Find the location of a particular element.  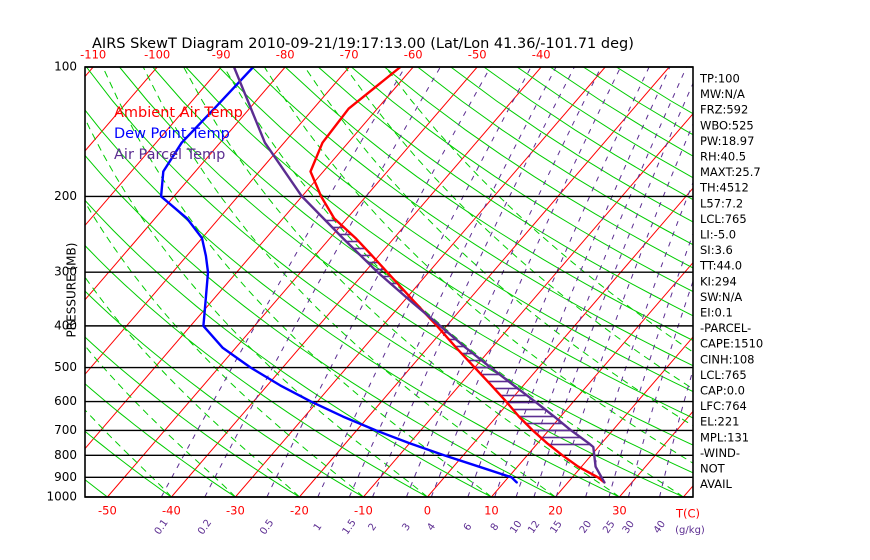

panel-row-6: MAXT:25.7 is located at coordinates (730, 172).